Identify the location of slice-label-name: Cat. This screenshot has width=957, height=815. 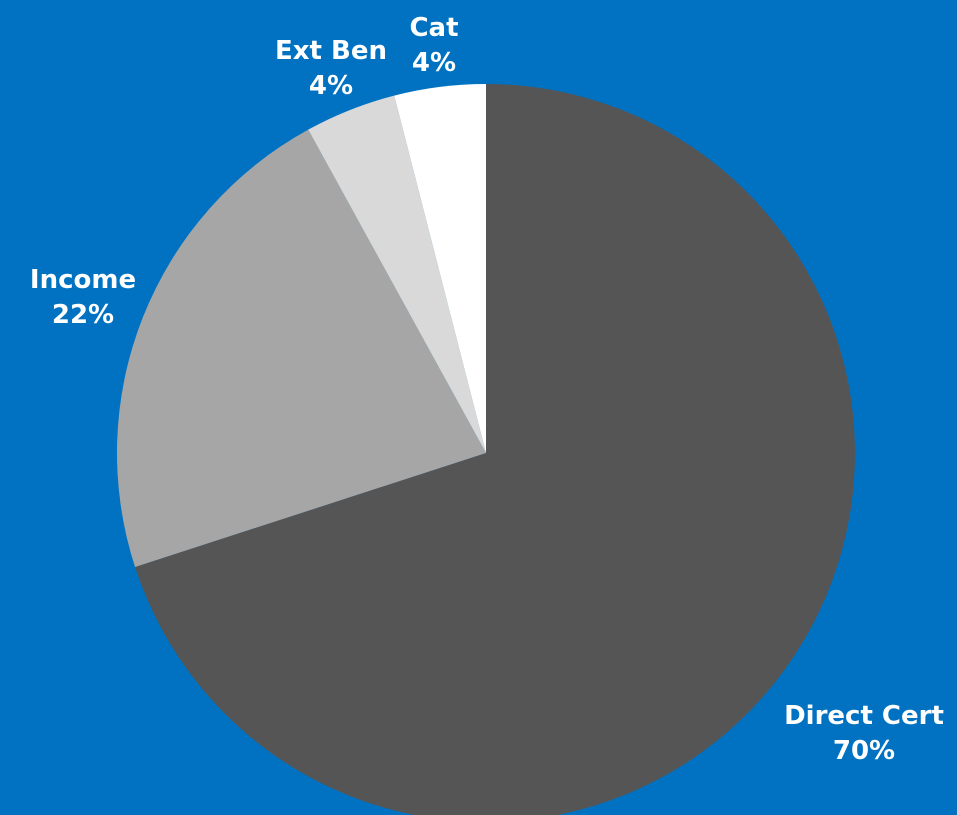
(433, 28).